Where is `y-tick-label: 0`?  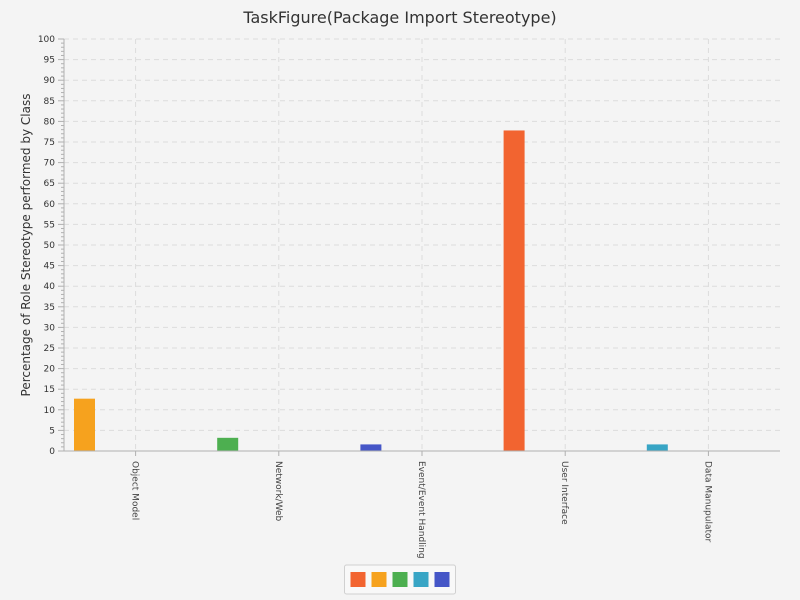
y-tick-label: 0 is located at coordinates (52, 452).